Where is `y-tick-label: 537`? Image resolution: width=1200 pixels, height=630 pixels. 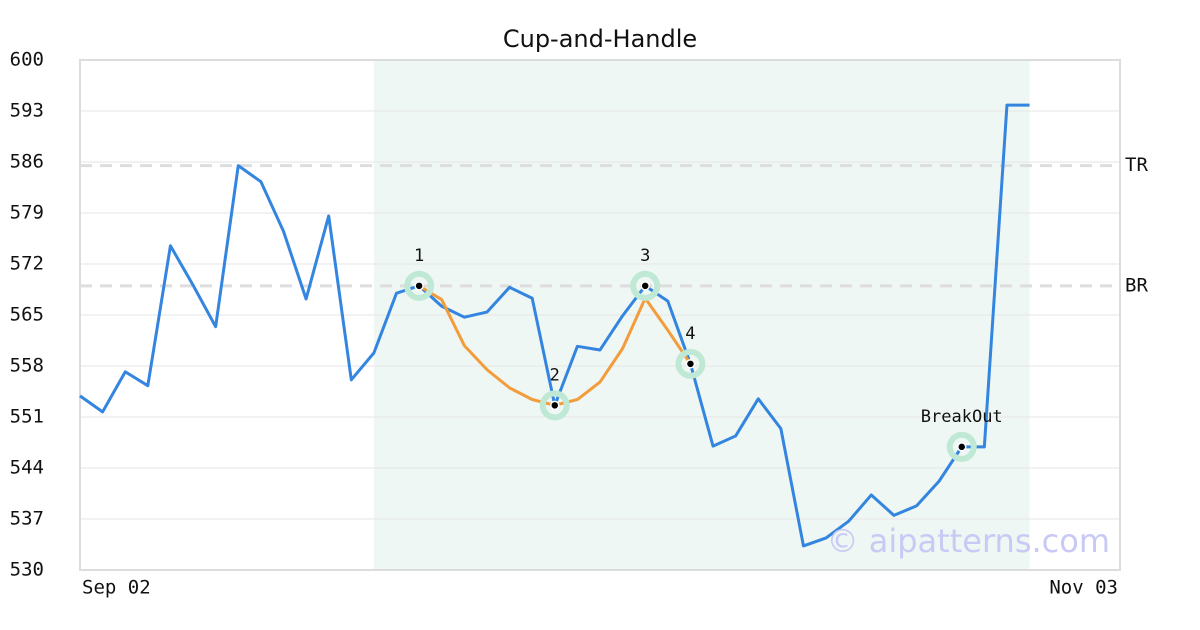
y-tick-label: 537 is located at coordinates (27, 519).